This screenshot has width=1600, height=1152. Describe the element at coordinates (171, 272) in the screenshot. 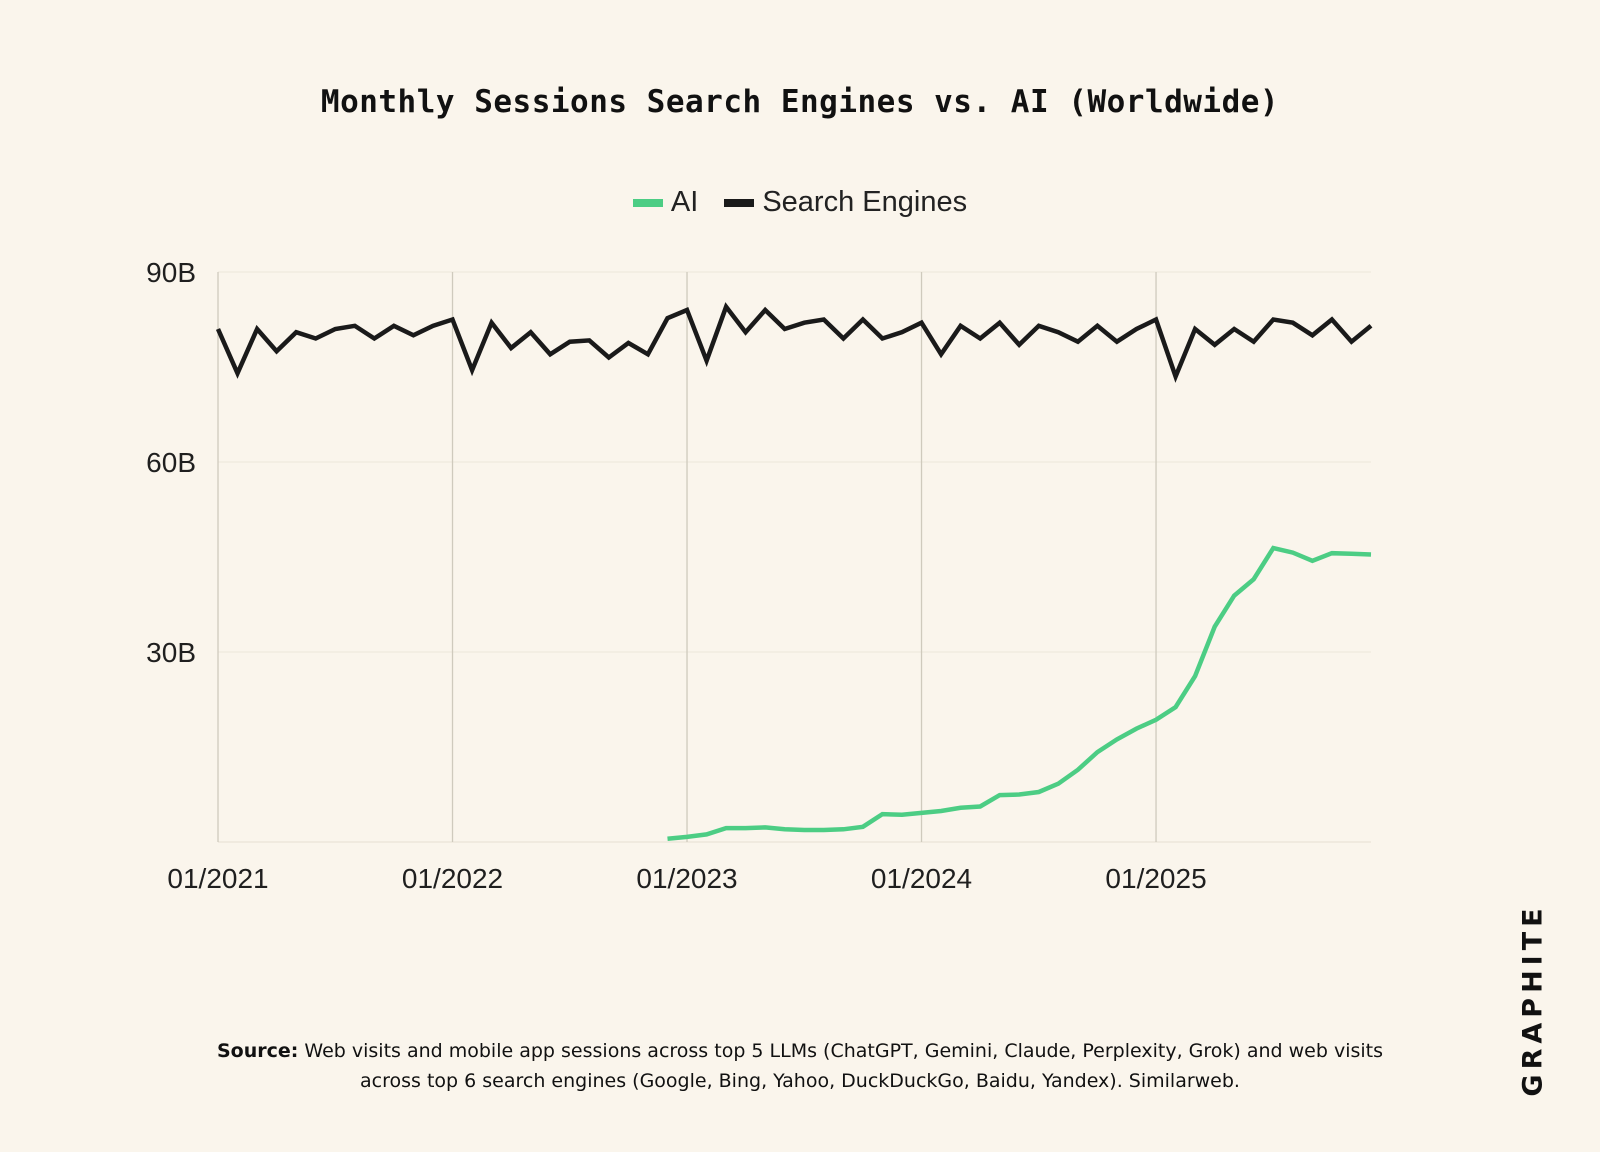

I see `y-tick-label-90B: 90B` at that location.